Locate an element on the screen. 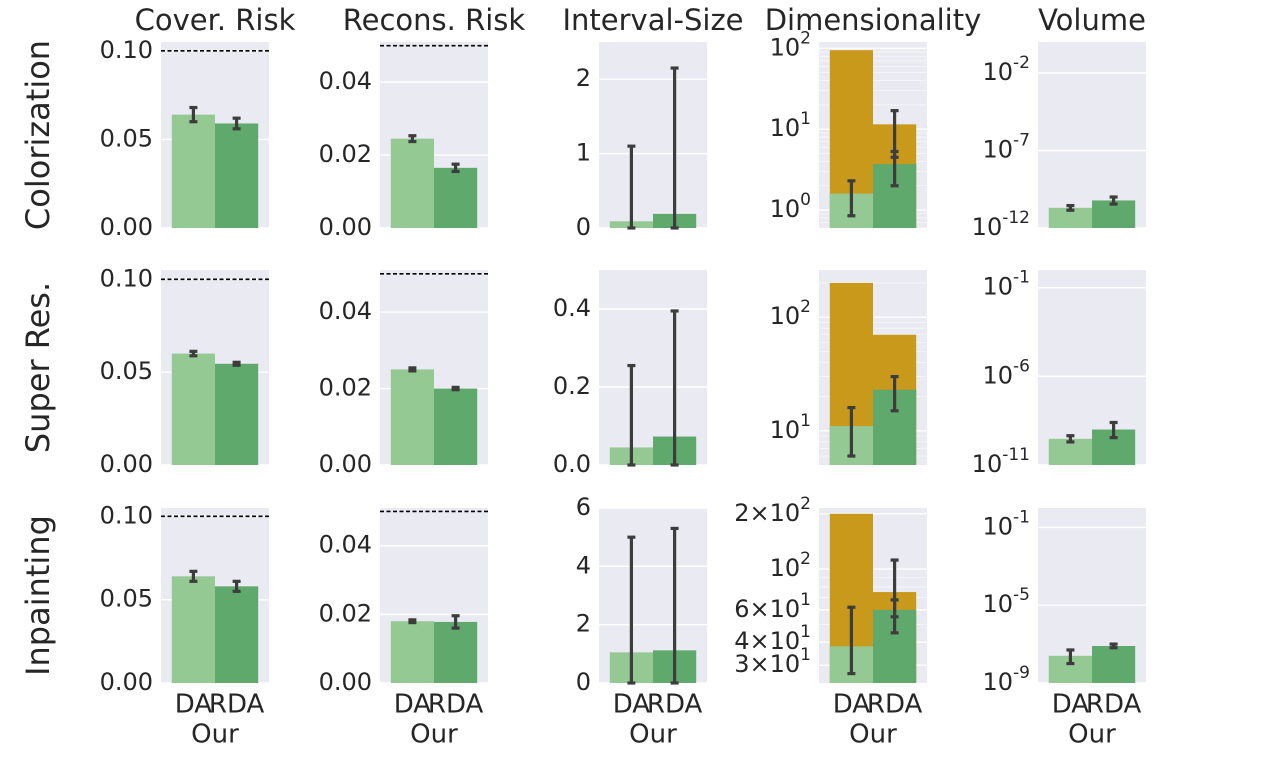  panel-super-res-volume is located at coordinates (1092, 368).